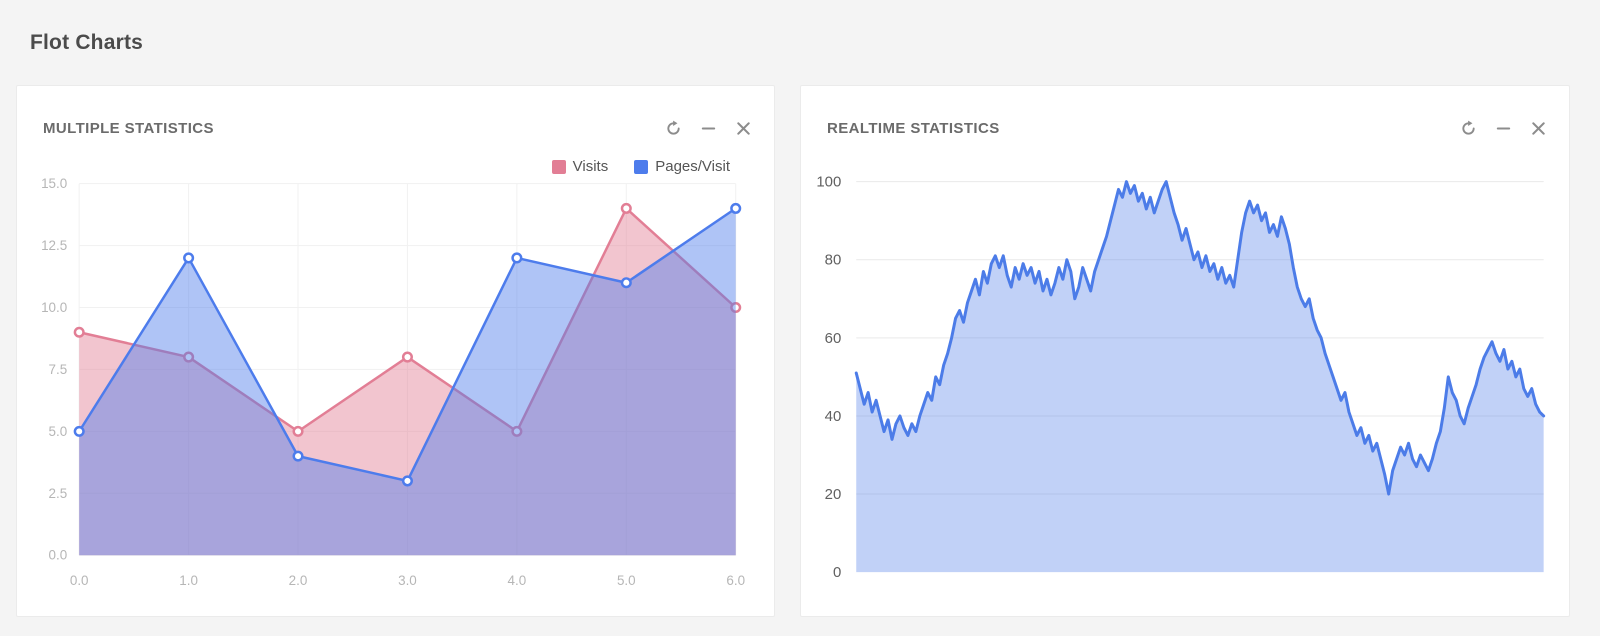 The image size is (1600, 636). I want to click on chart-legend: Visits Pages/Visit, so click(640, 166).